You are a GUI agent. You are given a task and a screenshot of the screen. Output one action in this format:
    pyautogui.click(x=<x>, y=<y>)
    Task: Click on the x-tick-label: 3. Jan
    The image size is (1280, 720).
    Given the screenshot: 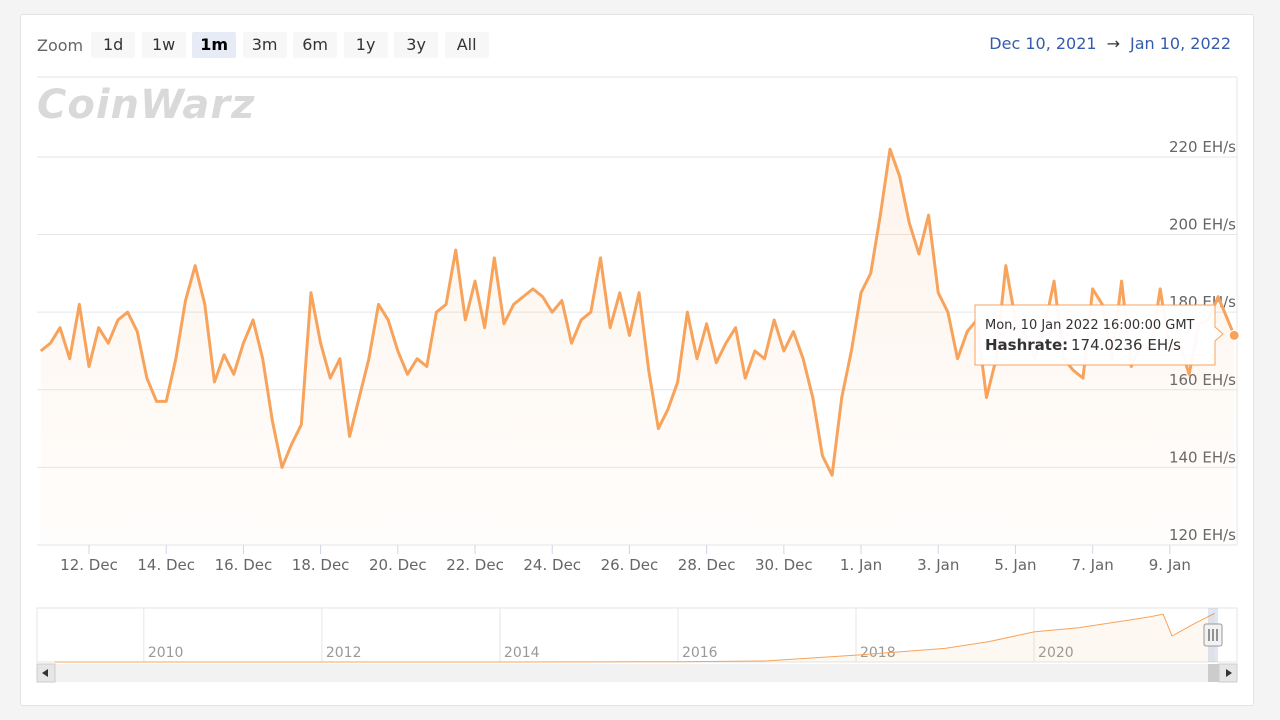 What is the action you would take?
    pyautogui.click(x=938, y=565)
    